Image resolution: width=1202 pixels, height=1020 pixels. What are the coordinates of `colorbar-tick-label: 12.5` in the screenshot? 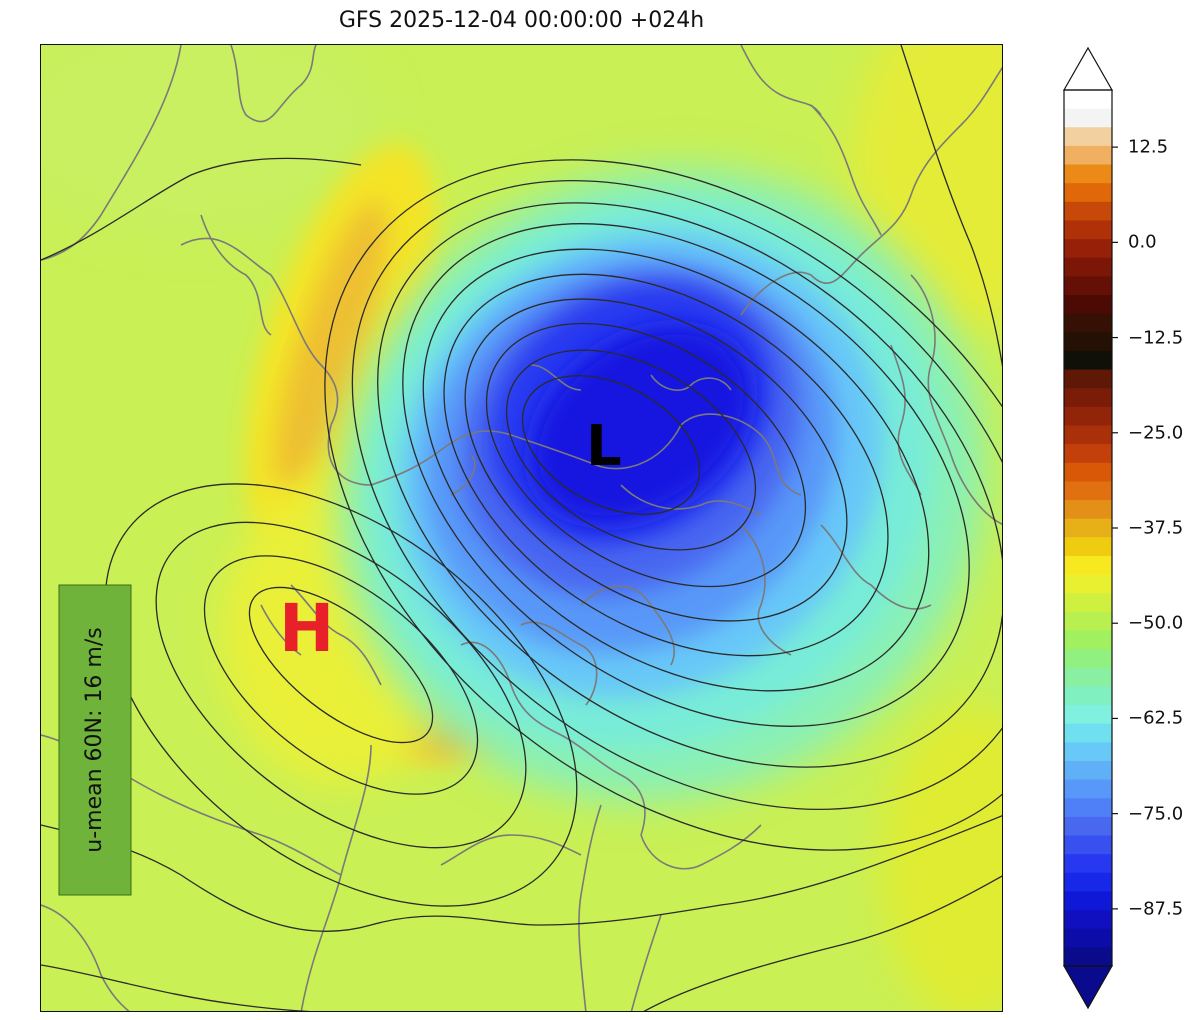 It's located at (1148, 147).